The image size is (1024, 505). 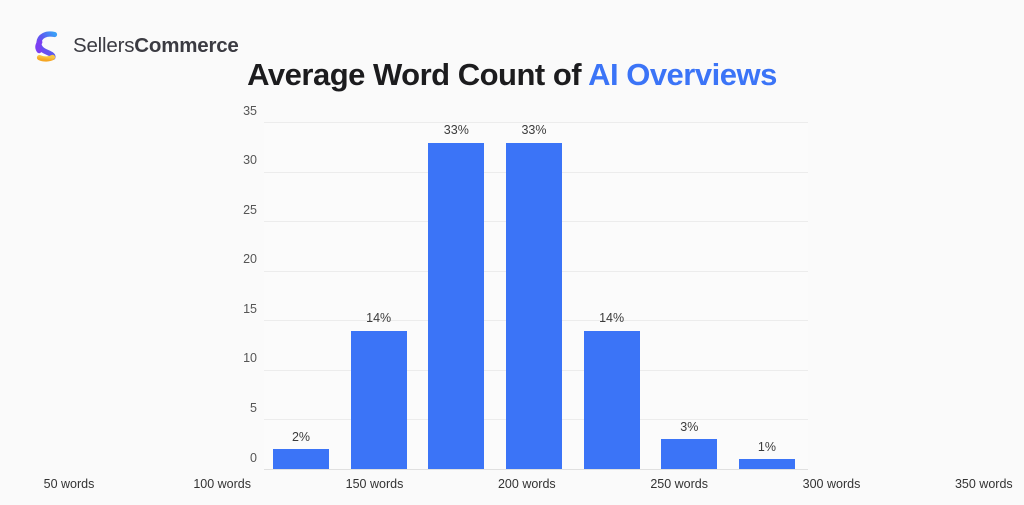 What do you see at coordinates (689, 296) in the screenshot?
I see `bar-column: 3%` at bounding box center [689, 296].